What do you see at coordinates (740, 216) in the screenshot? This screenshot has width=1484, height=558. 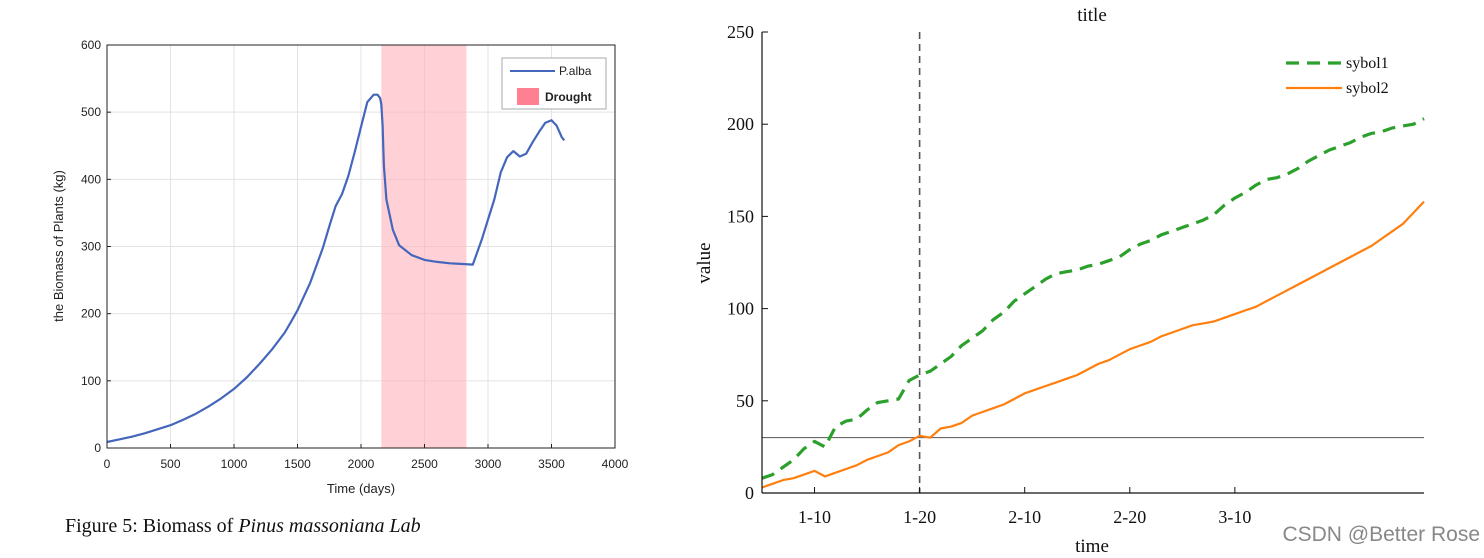 I see `chart2-y-tick-label: 150` at bounding box center [740, 216].